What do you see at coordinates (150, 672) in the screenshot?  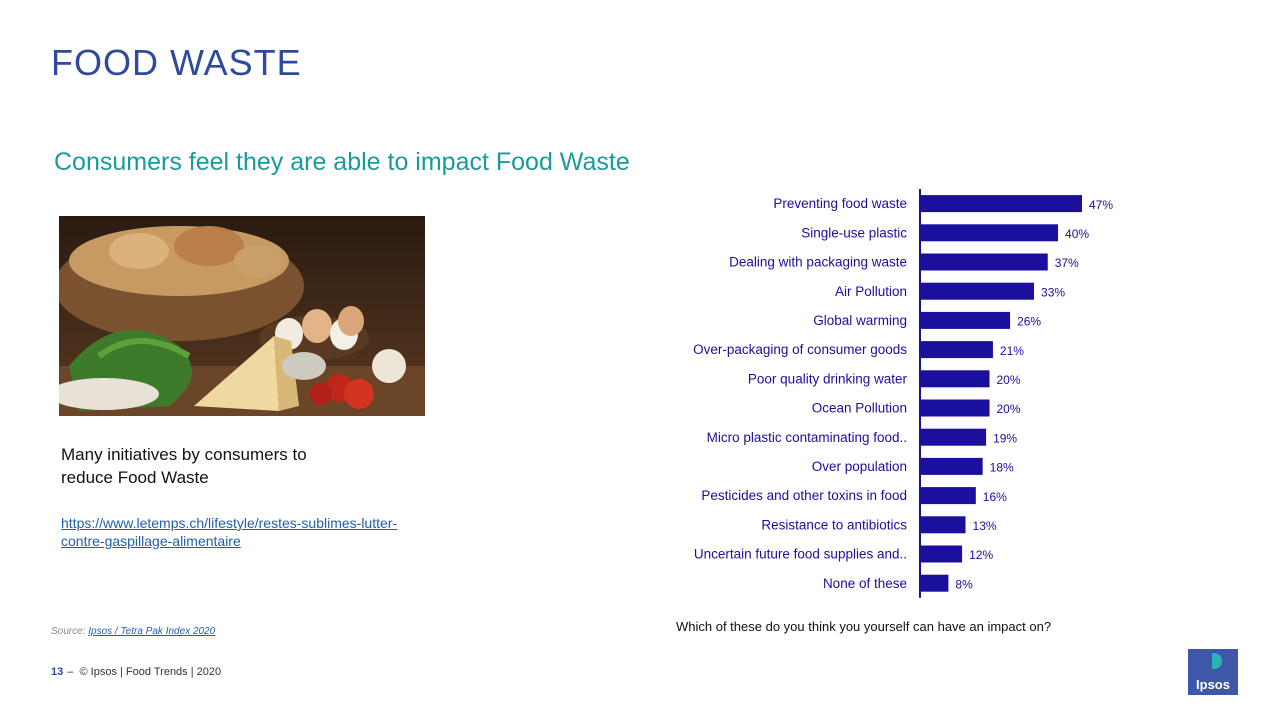 I see `footer-copyright: © Ipsos | Food Trends | 2020` at bounding box center [150, 672].